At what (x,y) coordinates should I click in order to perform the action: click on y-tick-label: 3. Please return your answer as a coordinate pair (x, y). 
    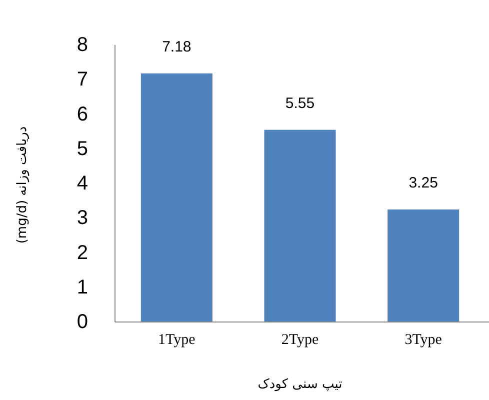
    Looking at the image, I should click on (82, 218).